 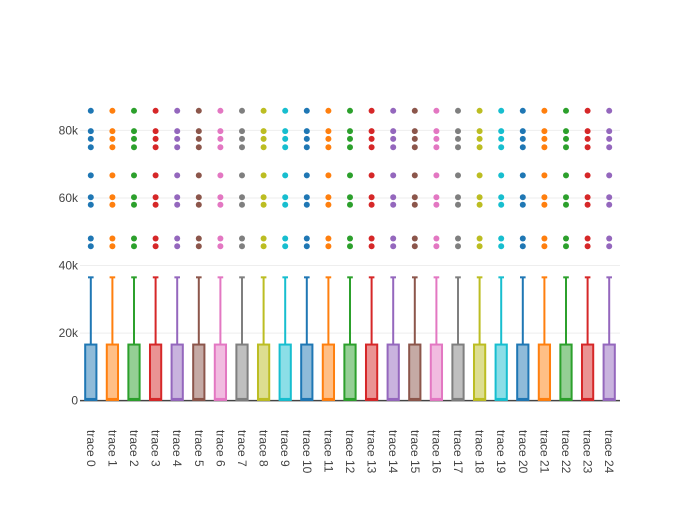 I want to click on y-axis: 0 20k 40k 60k 80k, so click(x=69, y=265).